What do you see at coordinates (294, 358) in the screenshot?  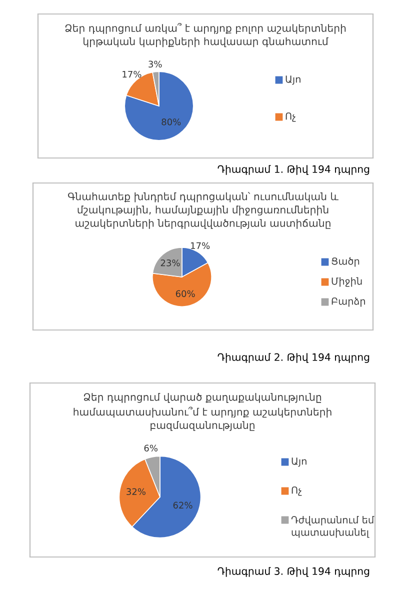 I see `text: Դիագրամ 2. Թիվ 194 դպրոց` at bounding box center [294, 358].